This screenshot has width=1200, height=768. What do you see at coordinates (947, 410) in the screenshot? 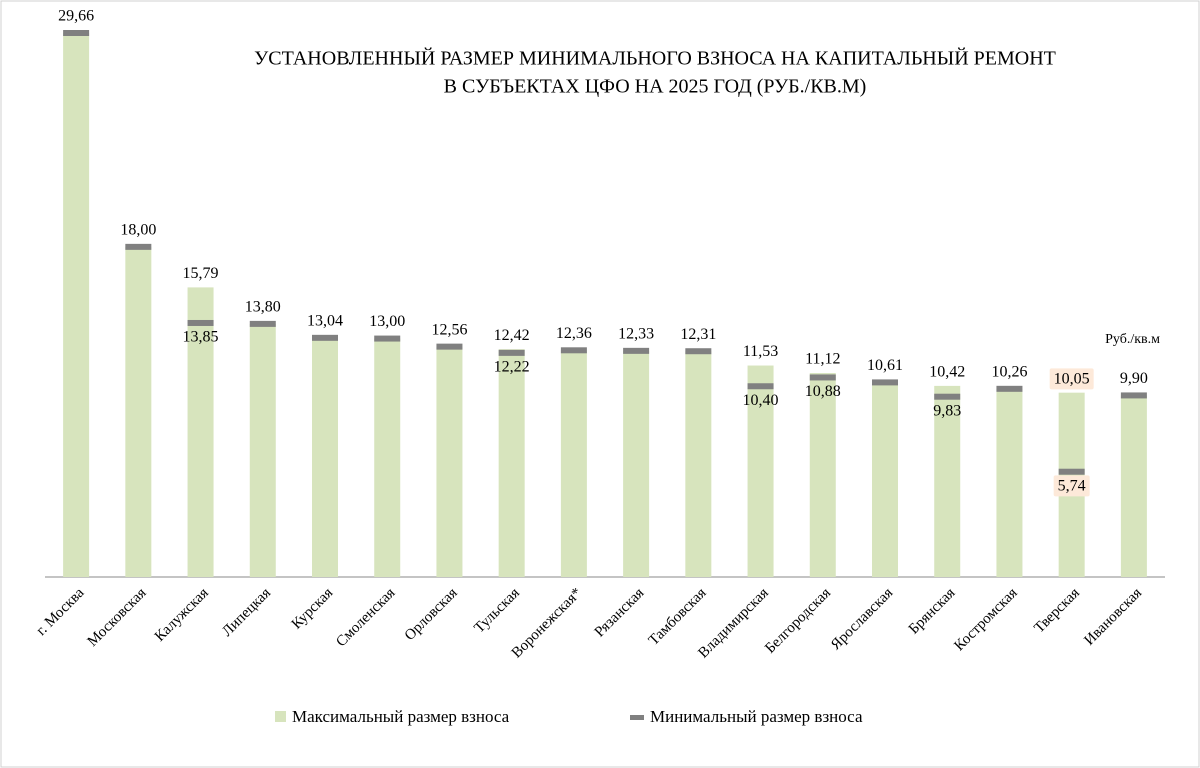
I see `data-label: 9,83` at bounding box center [947, 410].